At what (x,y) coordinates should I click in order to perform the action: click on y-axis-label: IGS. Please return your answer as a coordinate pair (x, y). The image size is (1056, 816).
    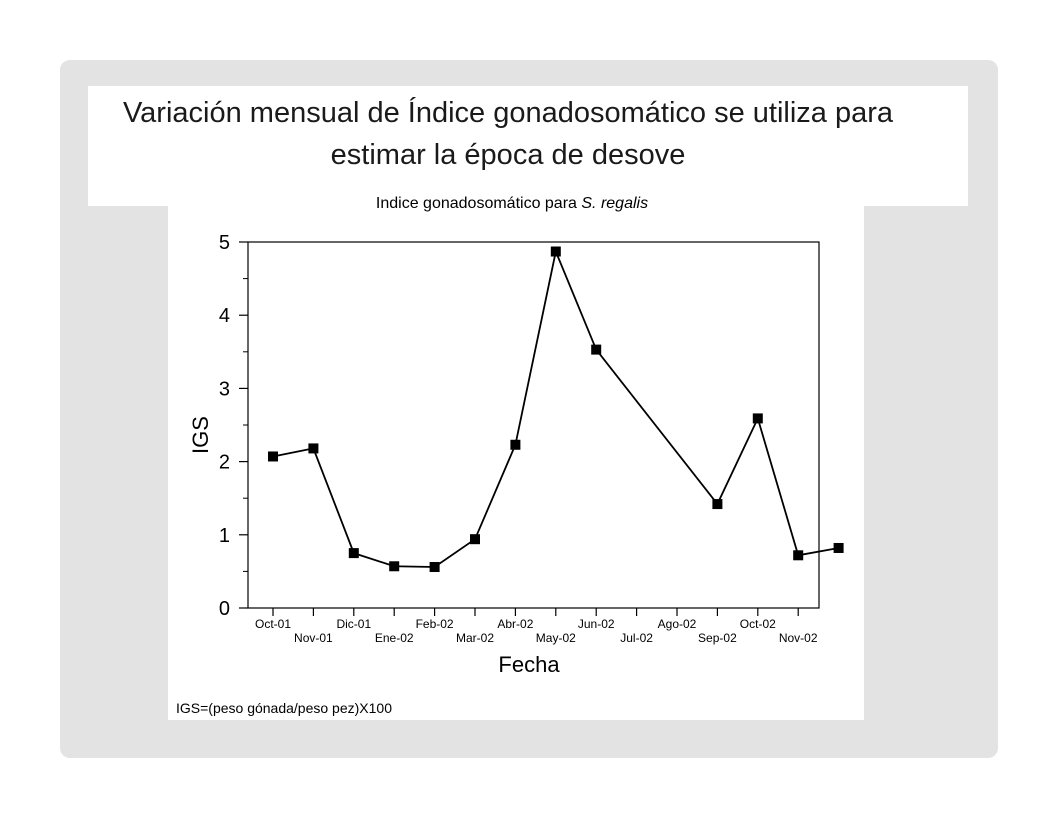
    Looking at the image, I should click on (200, 435).